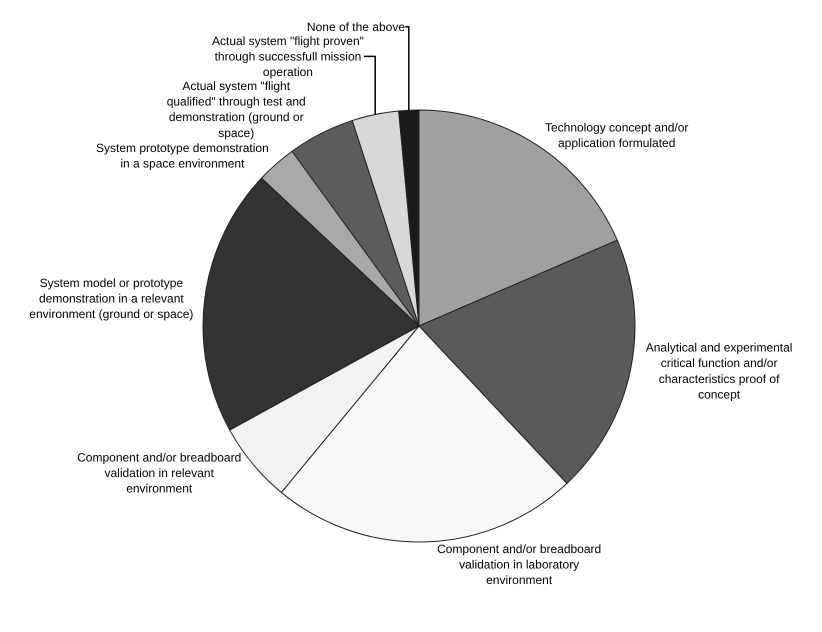 The image size is (822, 632). What do you see at coordinates (159, 473) in the screenshot?
I see `slice-label: Component and/or breadboard validation in relevant environment` at bounding box center [159, 473].